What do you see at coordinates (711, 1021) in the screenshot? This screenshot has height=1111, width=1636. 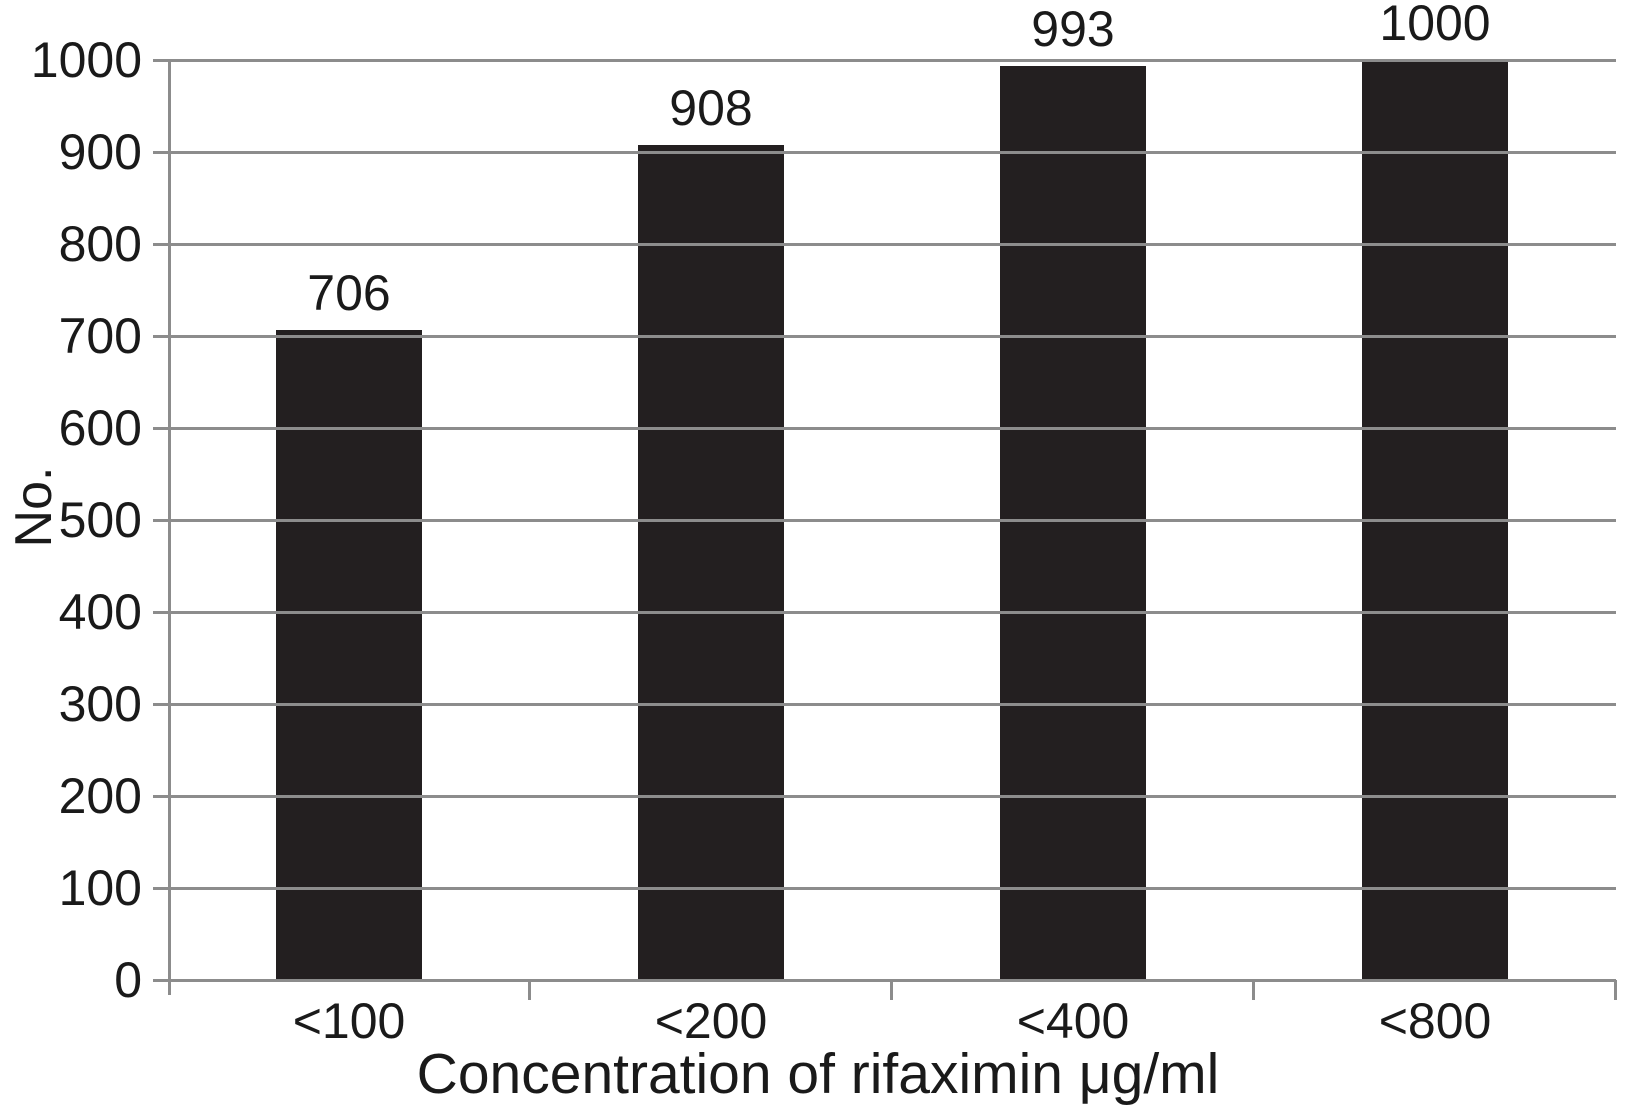 I see `x-tick-label: <200` at bounding box center [711, 1021].